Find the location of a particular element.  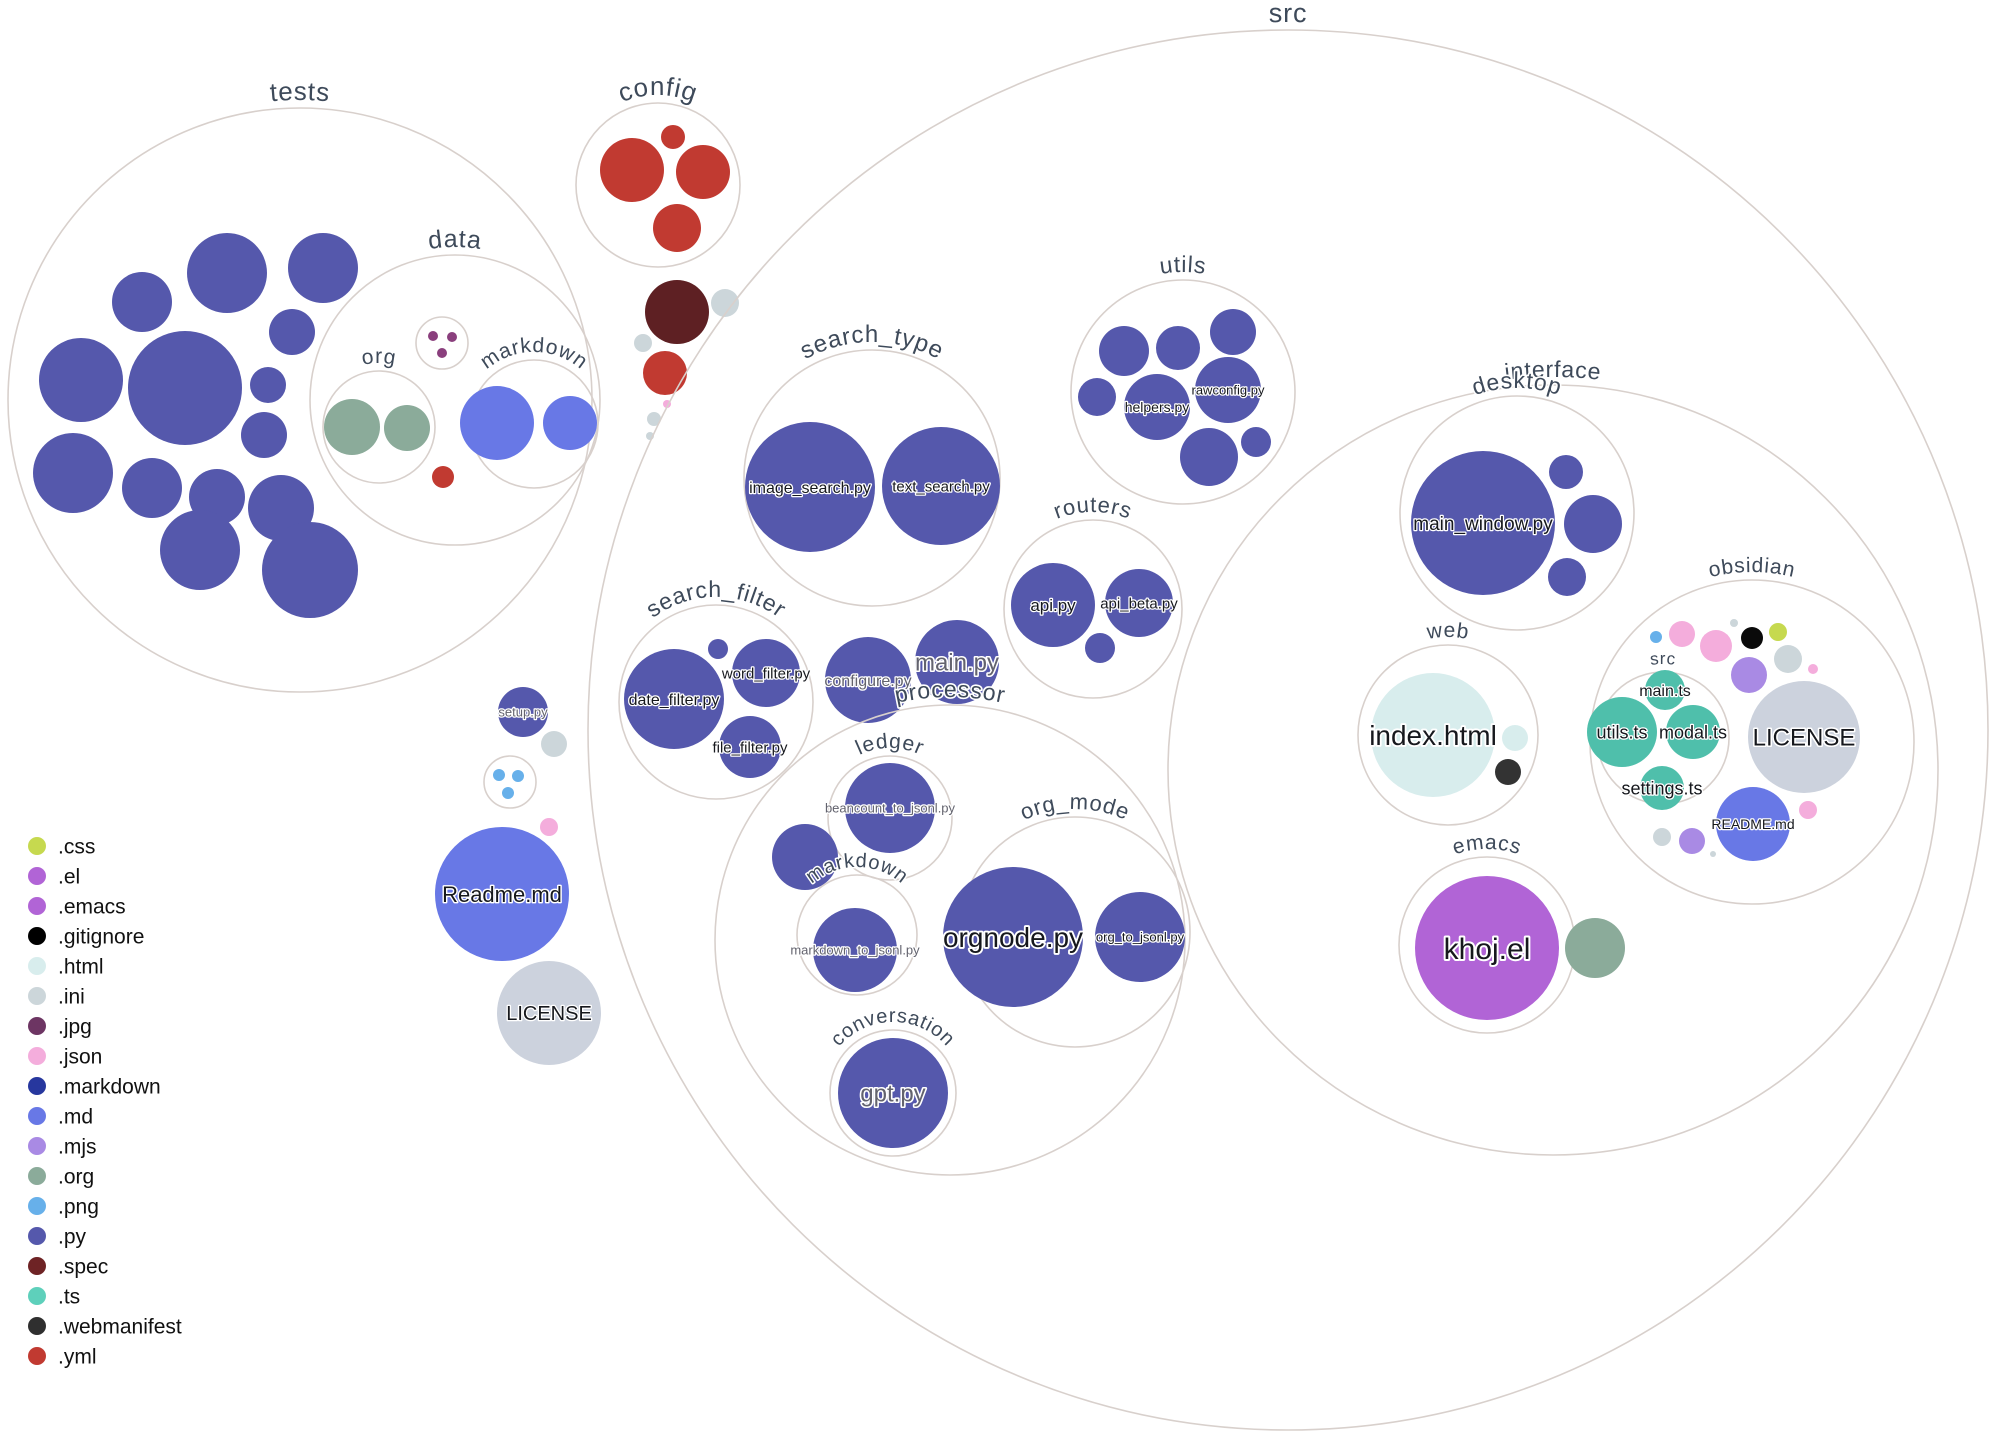

file-label-setup.py: setup.py is located at coordinates (523, 712).